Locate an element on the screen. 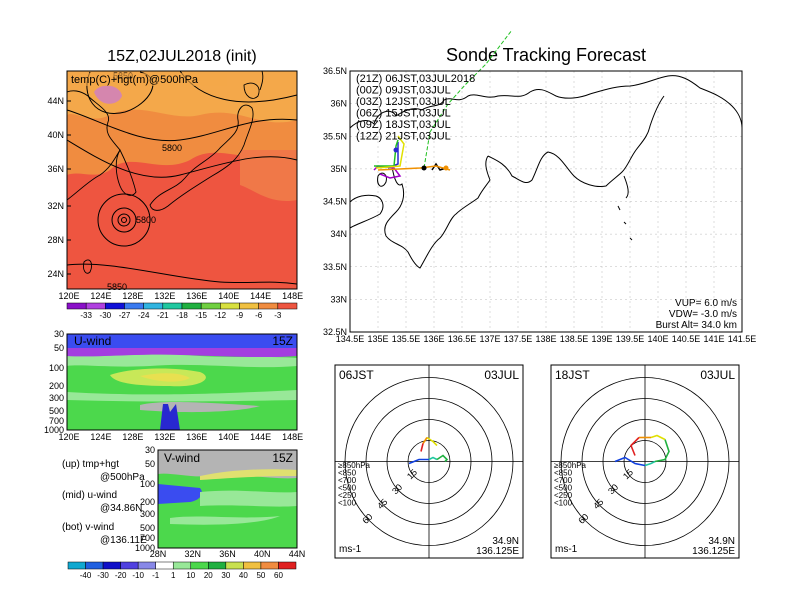 Image resolution: width=792 pixels, height=612 pixels. uwind-pressure-label: 500 is located at coordinates (56, 411).